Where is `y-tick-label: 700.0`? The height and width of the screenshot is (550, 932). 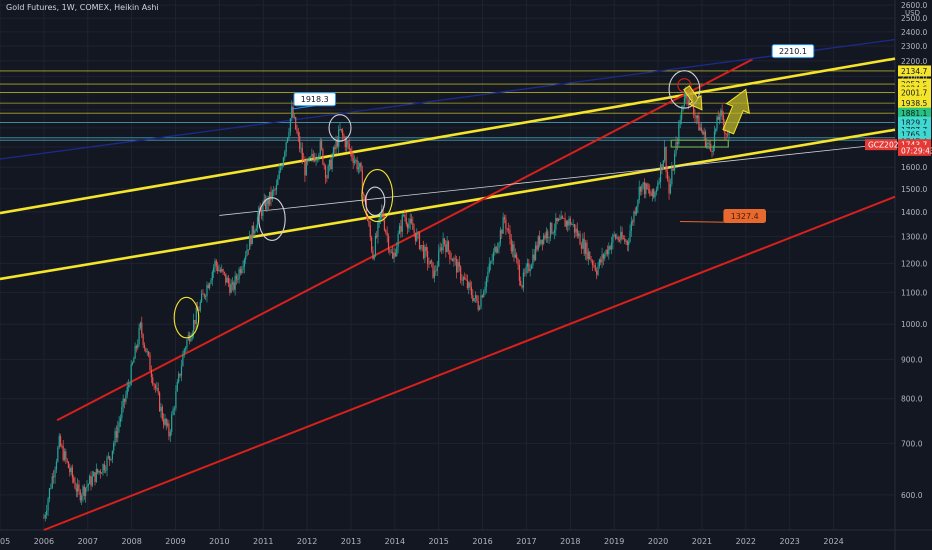
y-tick-label: 700.0 is located at coordinates (912, 443).